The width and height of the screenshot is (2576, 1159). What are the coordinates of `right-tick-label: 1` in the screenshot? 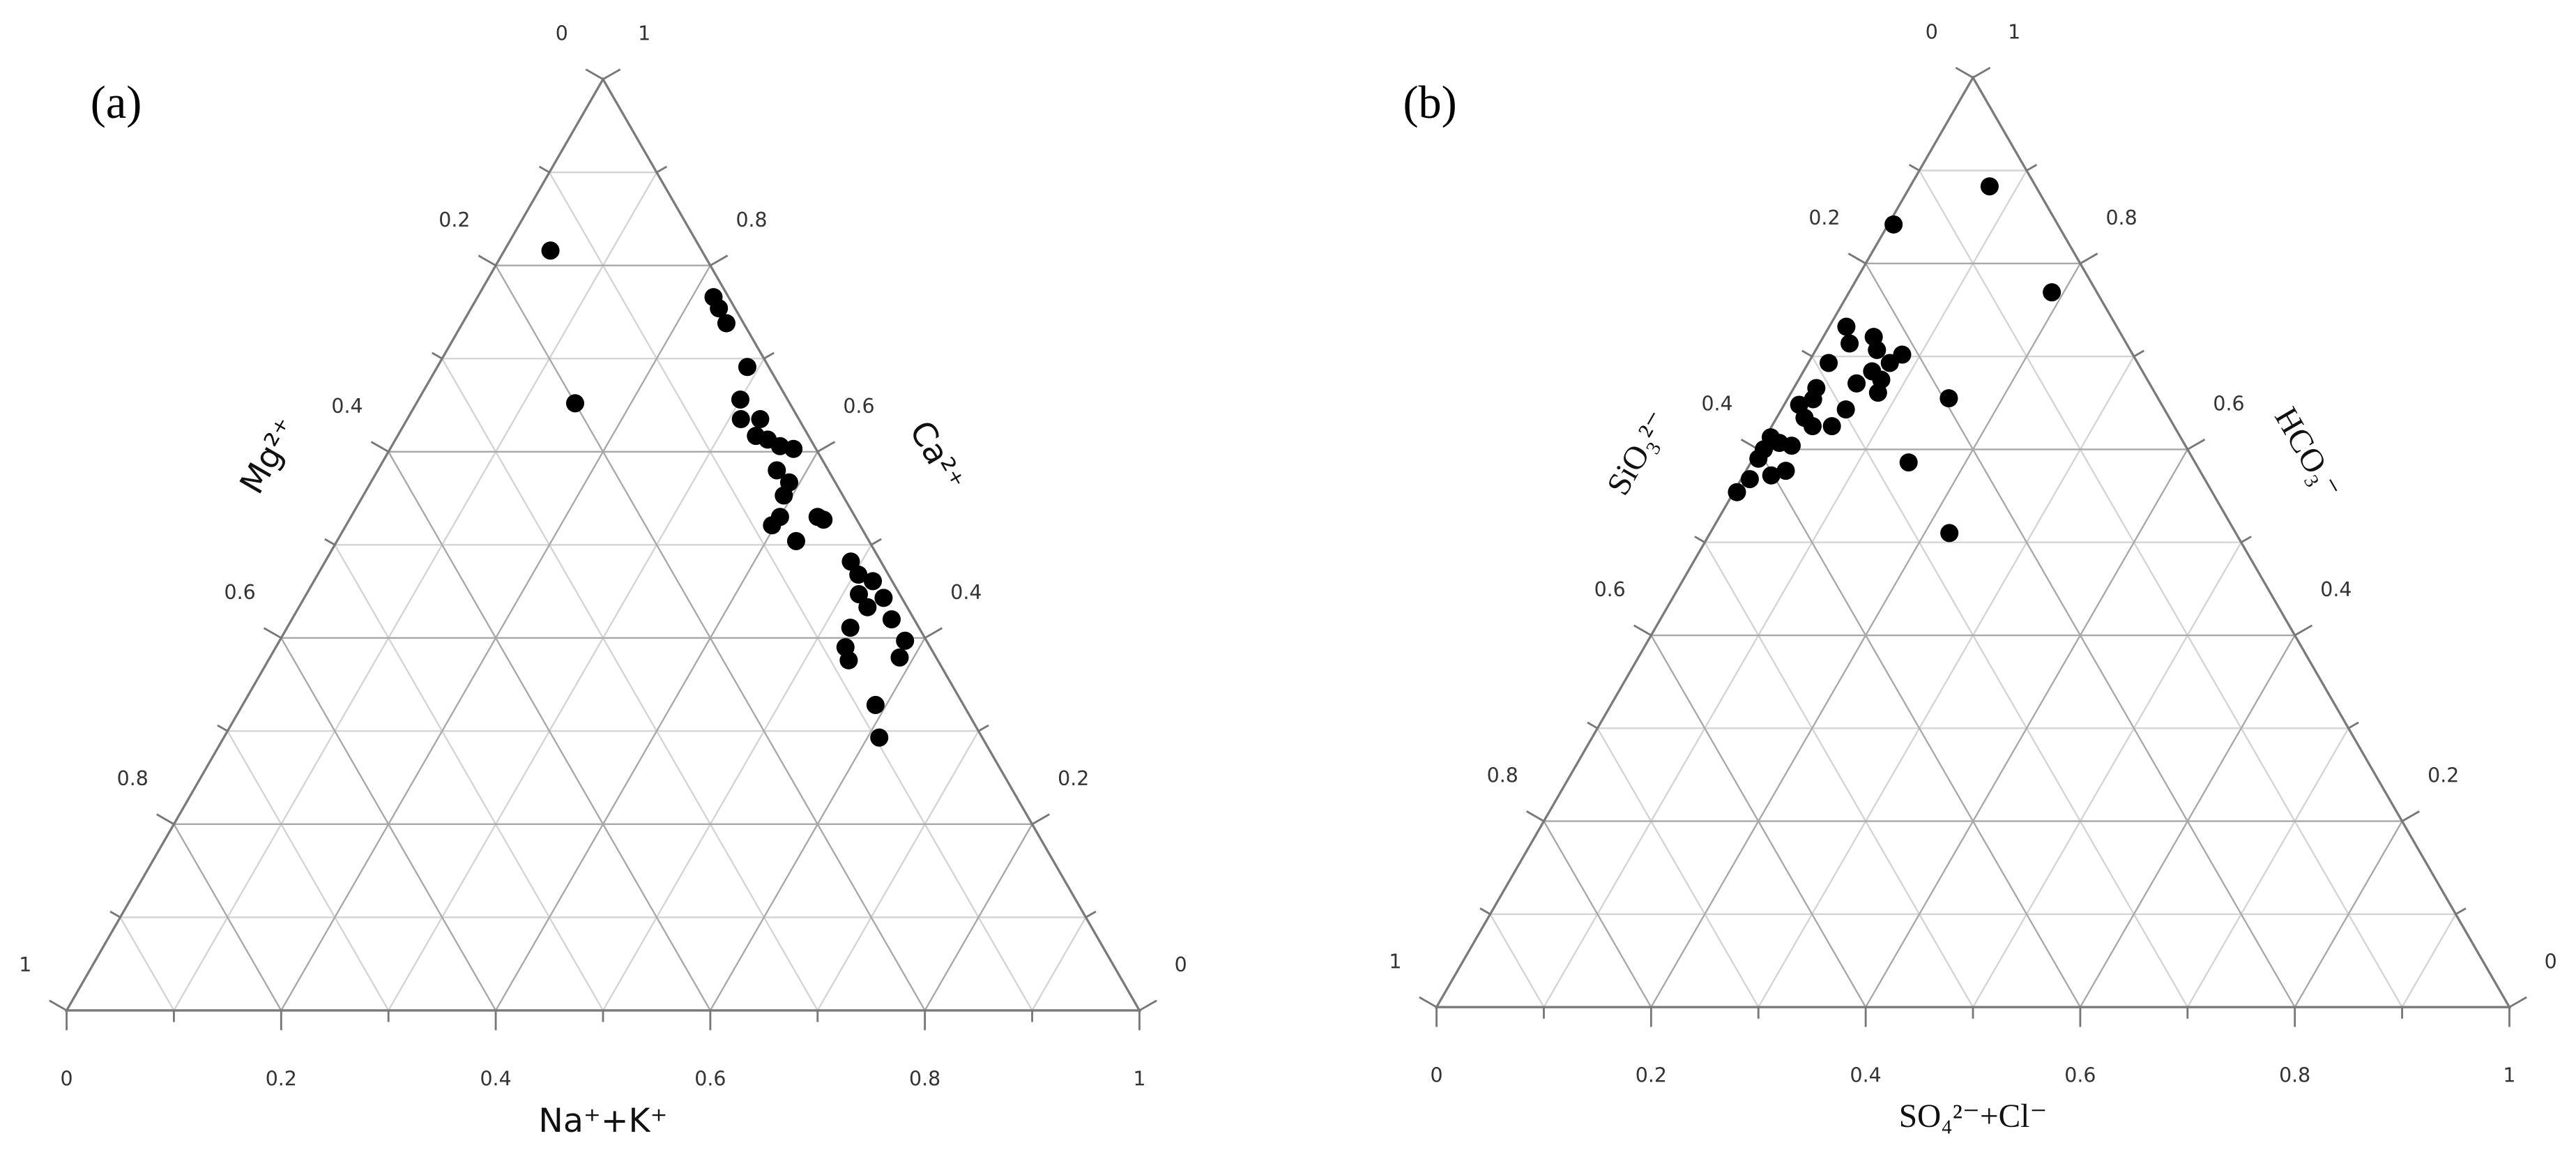 It's located at (644, 33).